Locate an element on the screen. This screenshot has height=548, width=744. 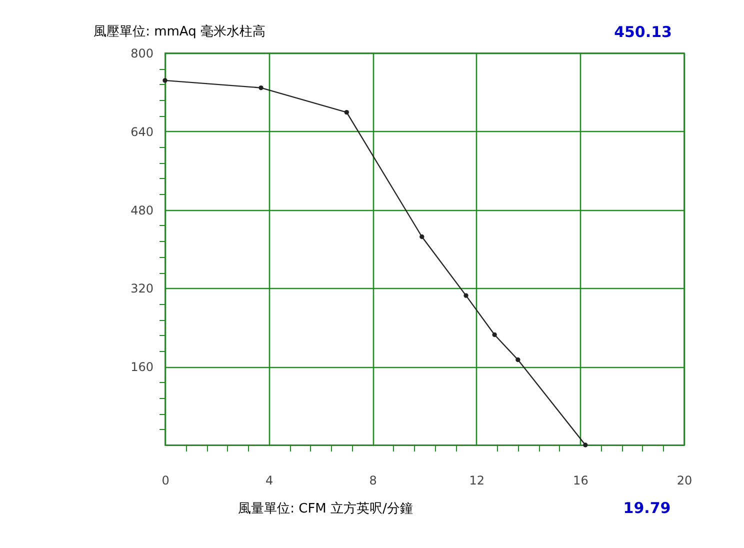
y-tick-label: 640 is located at coordinates (142, 131).